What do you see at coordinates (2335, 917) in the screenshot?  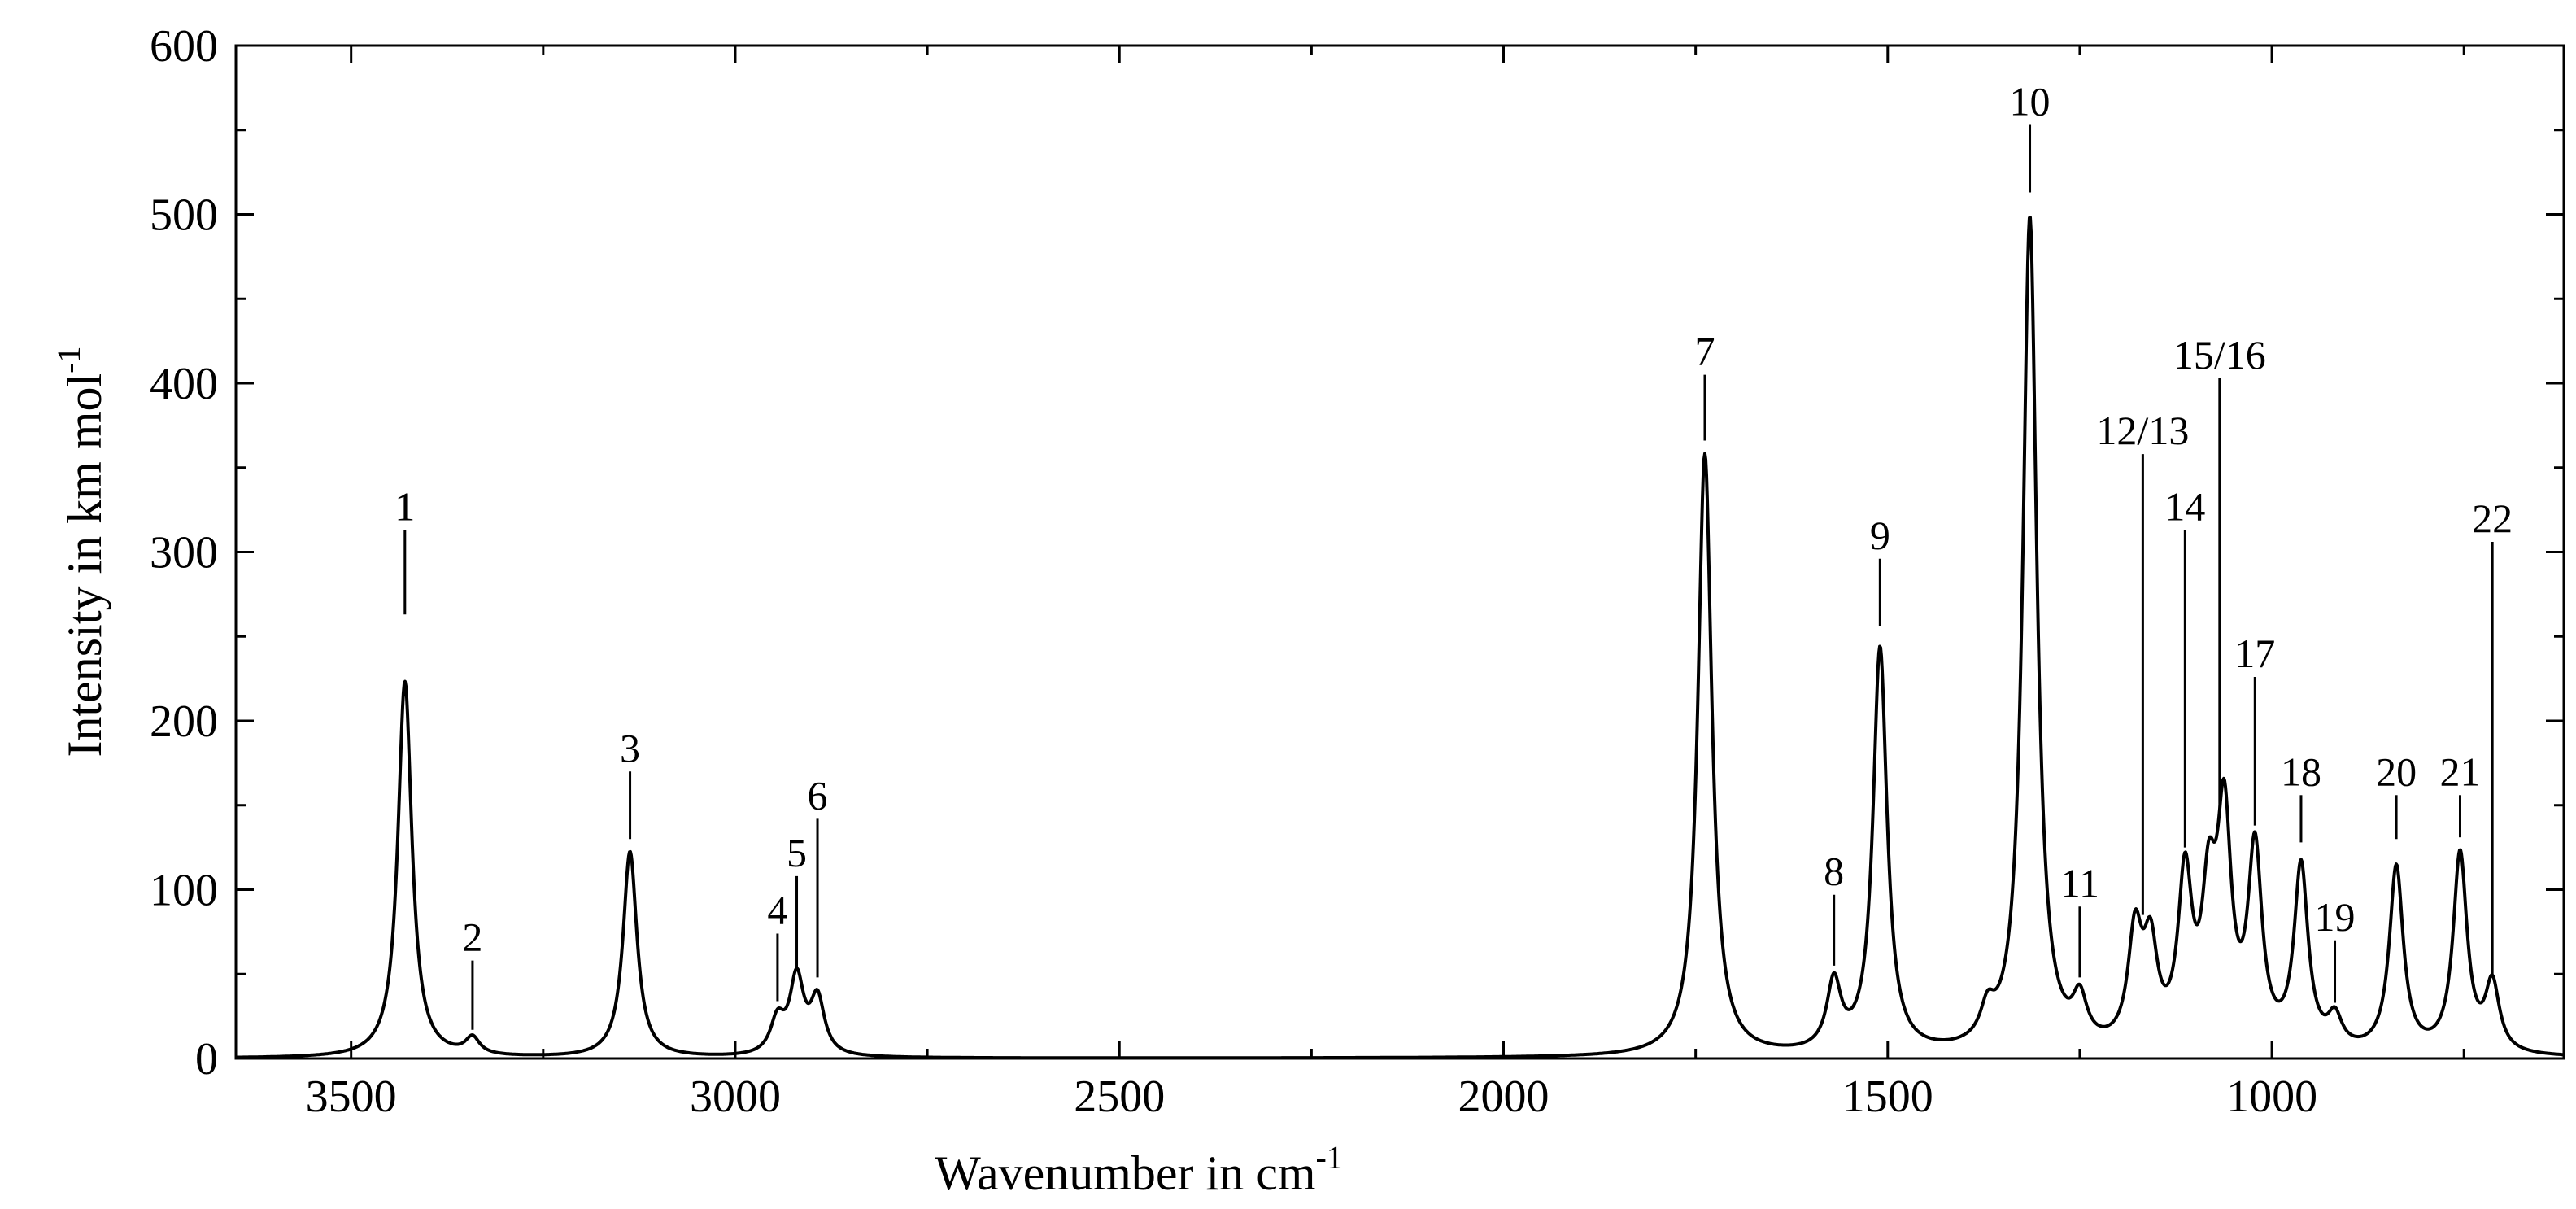 I see `peak-label: 19` at bounding box center [2335, 917].